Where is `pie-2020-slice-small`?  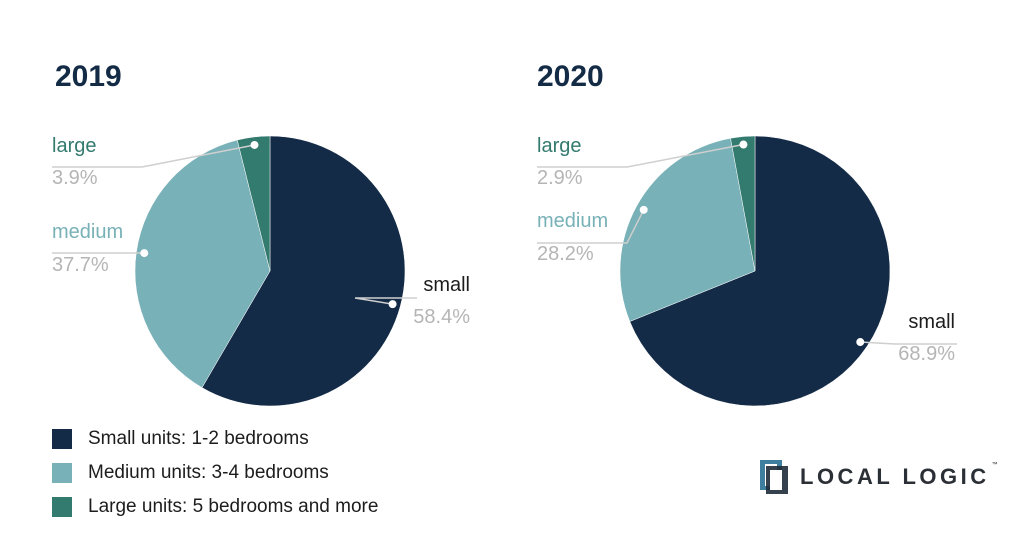 pie-2020-slice-small is located at coordinates (760, 271).